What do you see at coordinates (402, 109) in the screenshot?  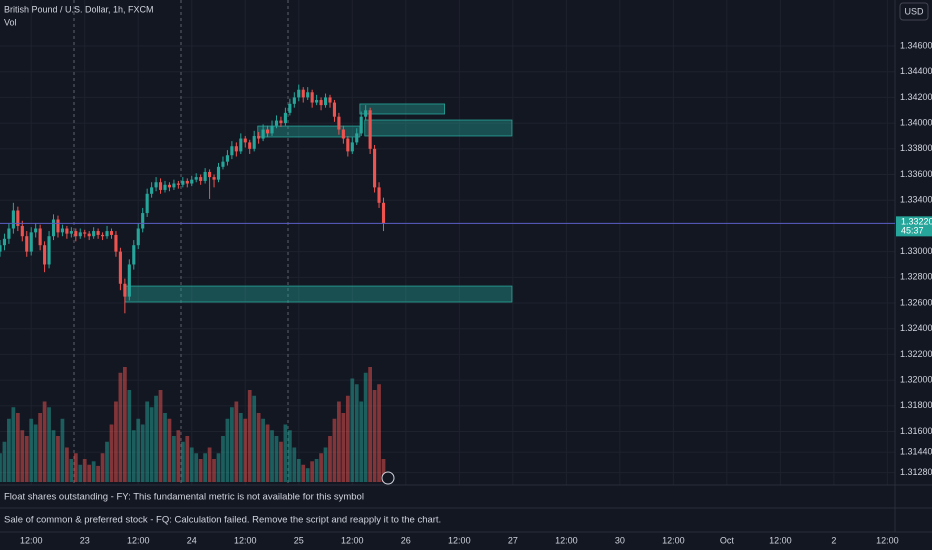 I see `zone` at bounding box center [402, 109].